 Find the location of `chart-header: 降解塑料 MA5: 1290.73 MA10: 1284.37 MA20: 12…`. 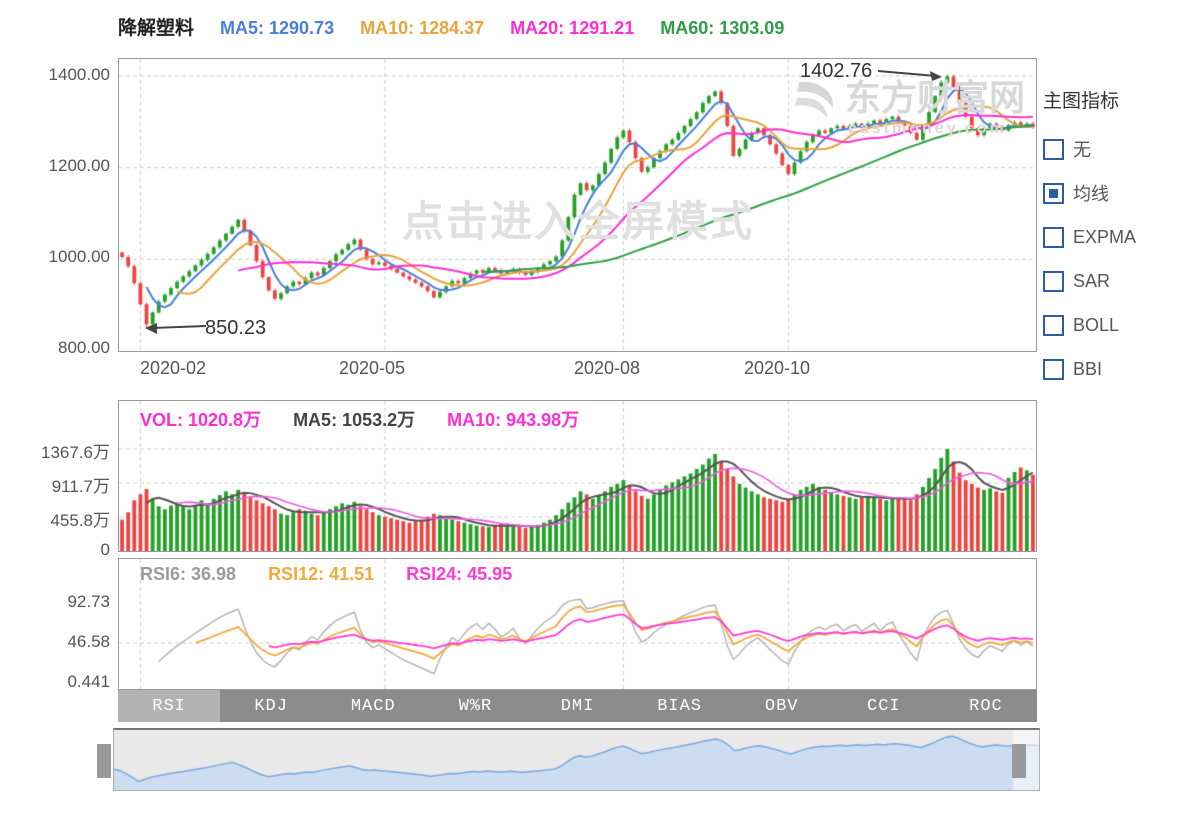

chart-header: 降解塑料 MA5: 1290.73 MA10: 1284.37 MA20: 12… is located at coordinates (451, 26).